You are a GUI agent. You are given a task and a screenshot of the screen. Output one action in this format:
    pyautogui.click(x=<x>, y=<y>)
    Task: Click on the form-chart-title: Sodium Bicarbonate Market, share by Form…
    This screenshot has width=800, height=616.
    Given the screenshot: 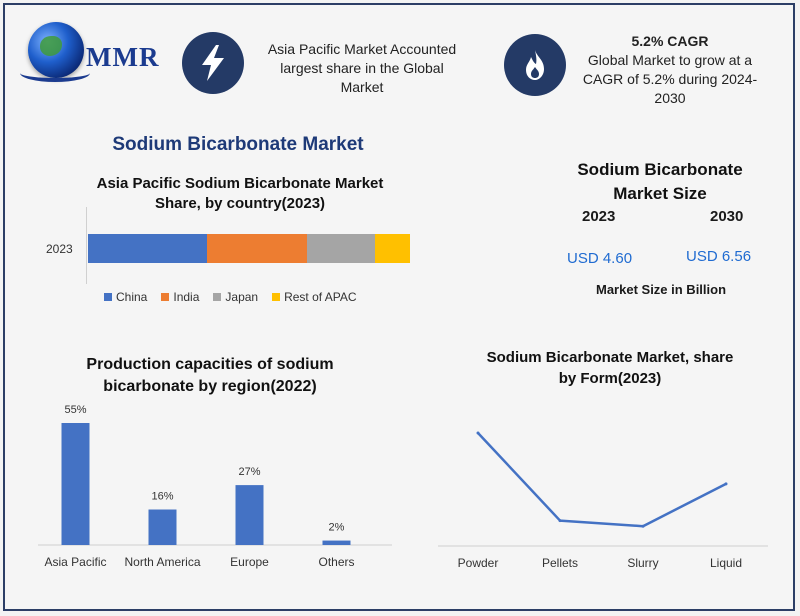 What is the action you would take?
    pyautogui.click(x=610, y=368)
    